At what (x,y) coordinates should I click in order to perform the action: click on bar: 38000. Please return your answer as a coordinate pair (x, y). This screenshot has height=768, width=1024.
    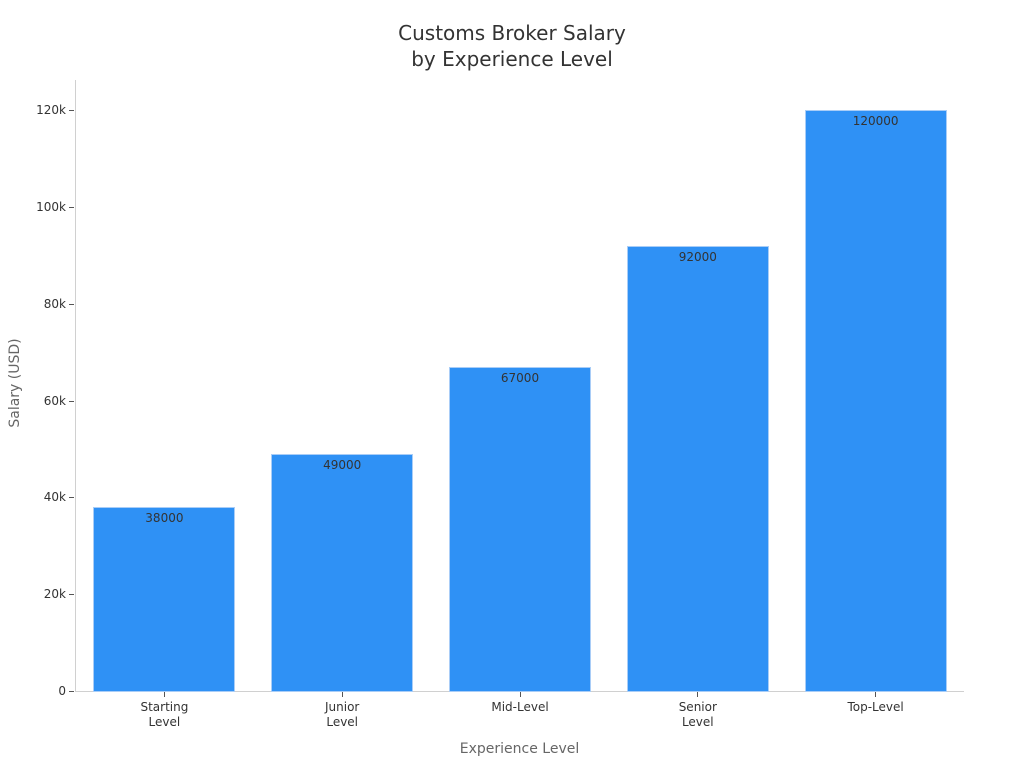
    Looking at the image, I should click on (164, 599).